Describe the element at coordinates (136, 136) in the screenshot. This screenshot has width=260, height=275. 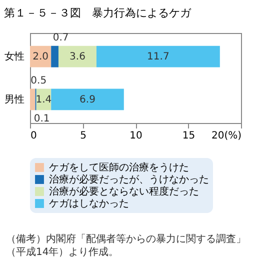
I see `x-tick-label: 10` at that location.